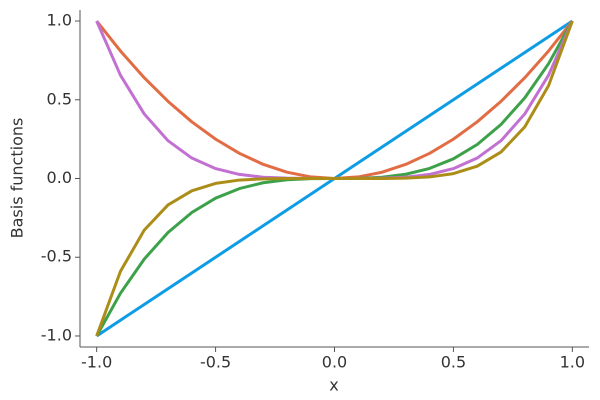 This screenshot has height=400, width=600. Describe the element at coordinates (59, 177) in the screenshot. I see `y-tick-label: 0.0` at that location.